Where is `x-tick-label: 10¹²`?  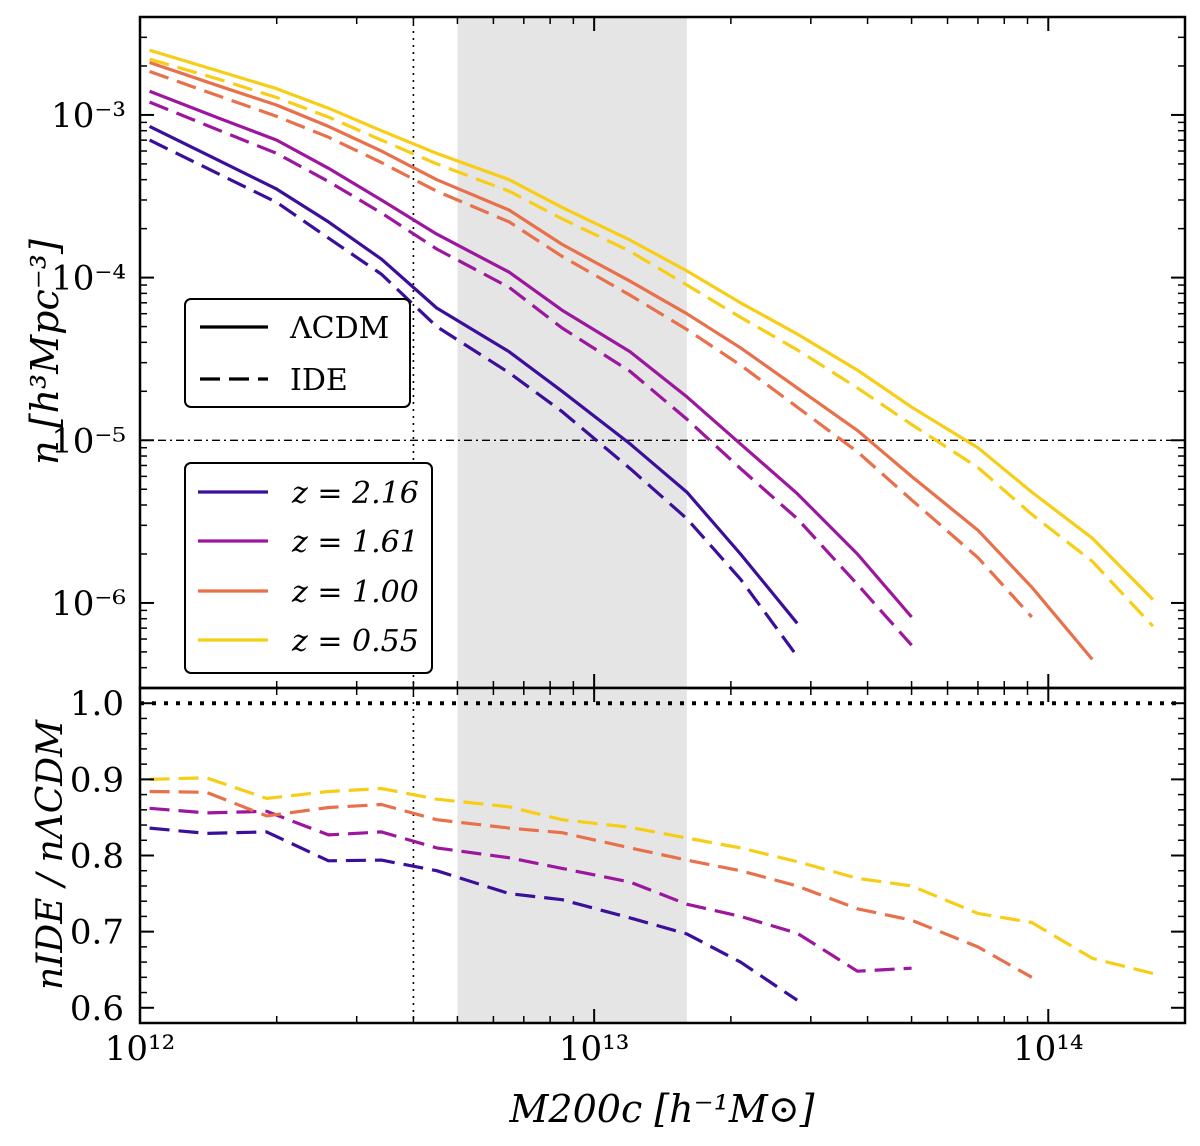
x-tick-label: 10¹² is located at coordinates (140, 1049).